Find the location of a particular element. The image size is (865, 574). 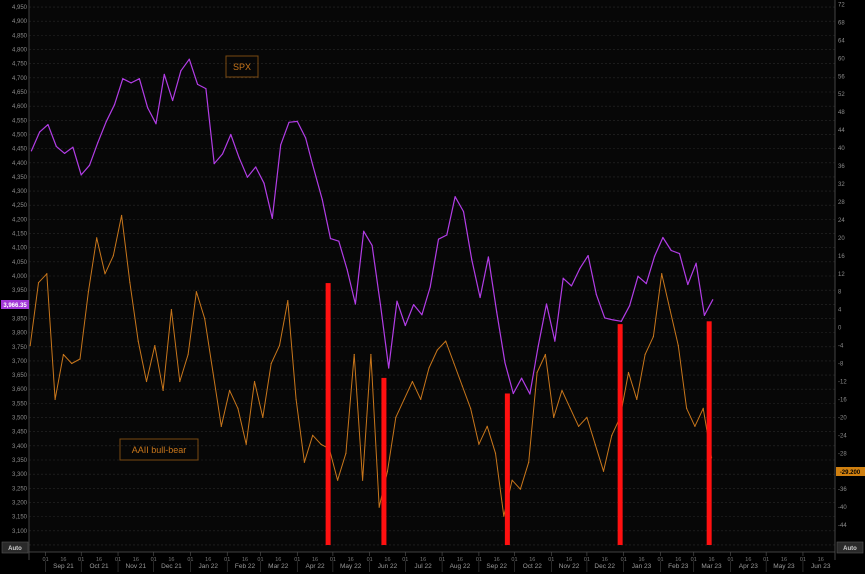

spx-value-flag-label: 3,966.35 is located at coordinates (15, 306).